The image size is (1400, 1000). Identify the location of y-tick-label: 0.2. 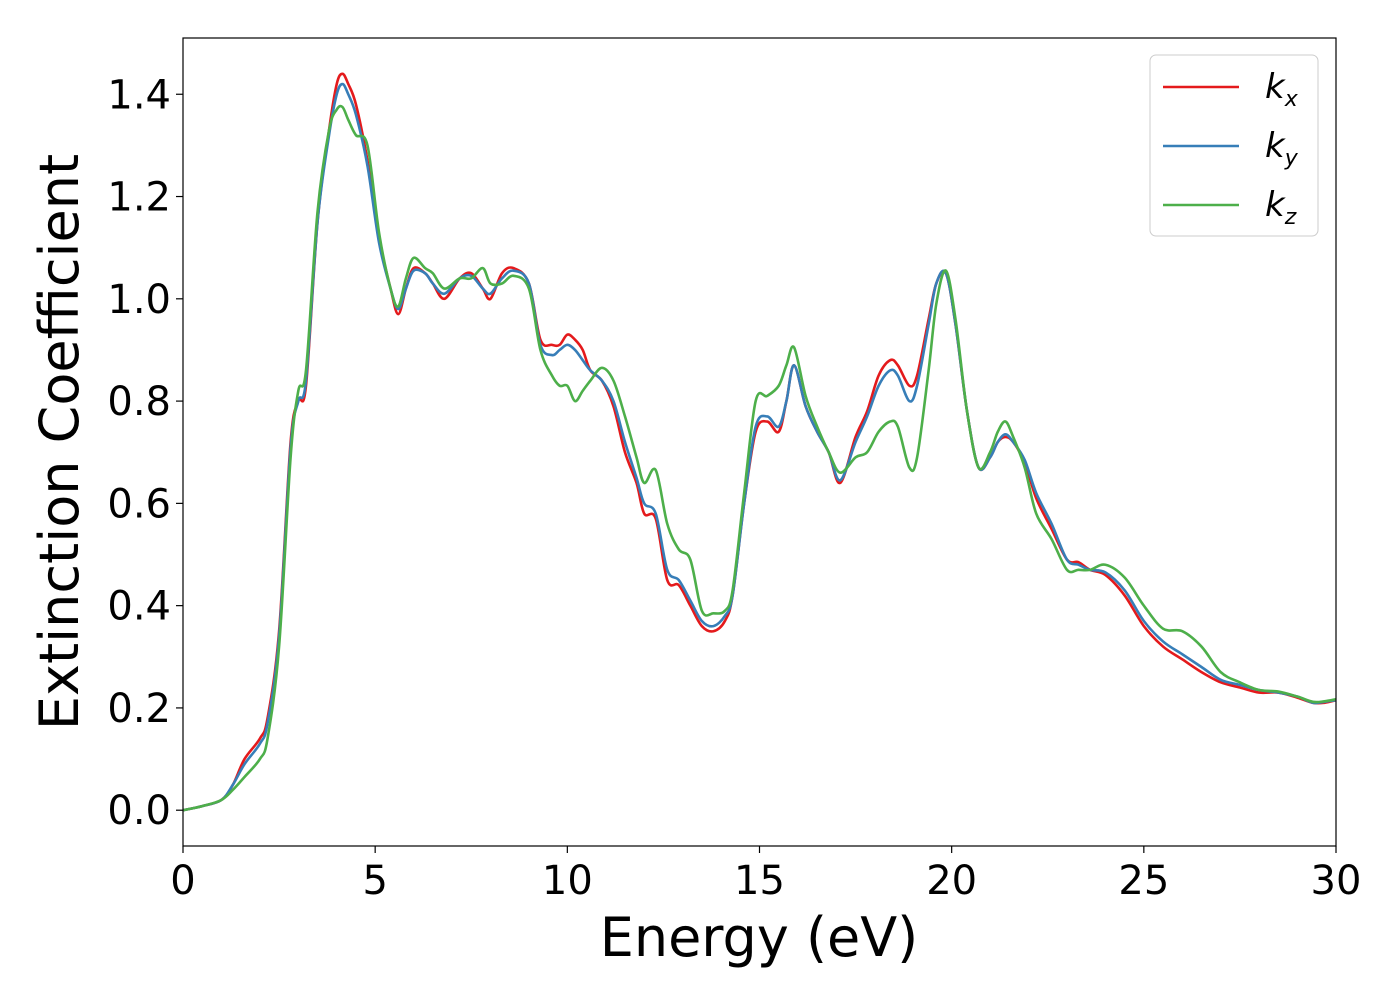
(139, 709).